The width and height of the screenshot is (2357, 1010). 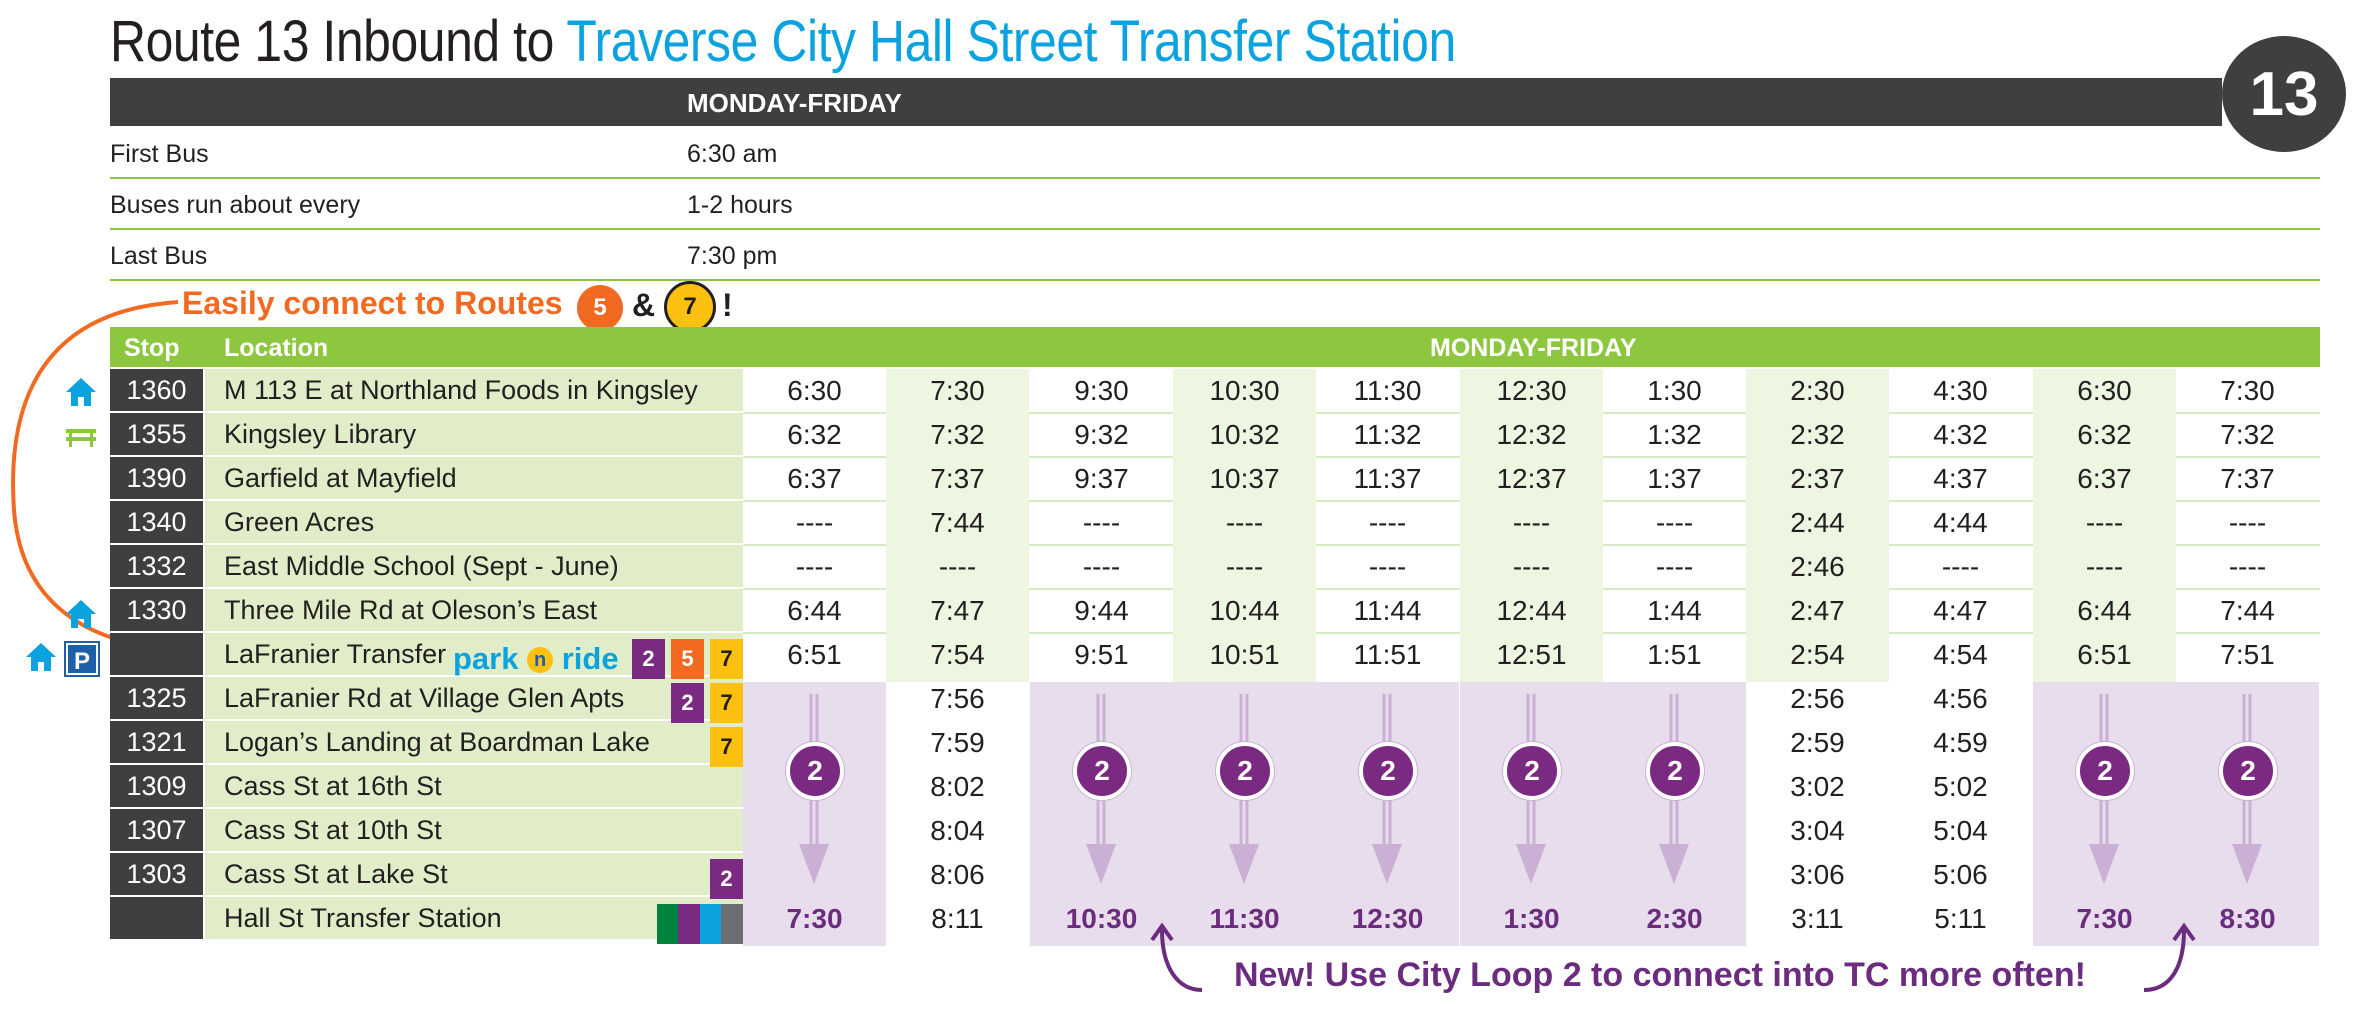 I want to click on time-cell: 8:02, so click(x=957, y=786).